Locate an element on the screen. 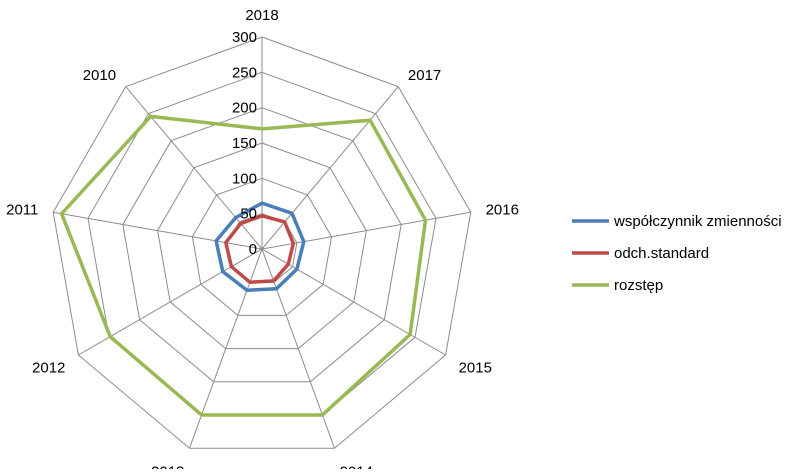  category-label: 2018 is located at coordinates (261, 15).